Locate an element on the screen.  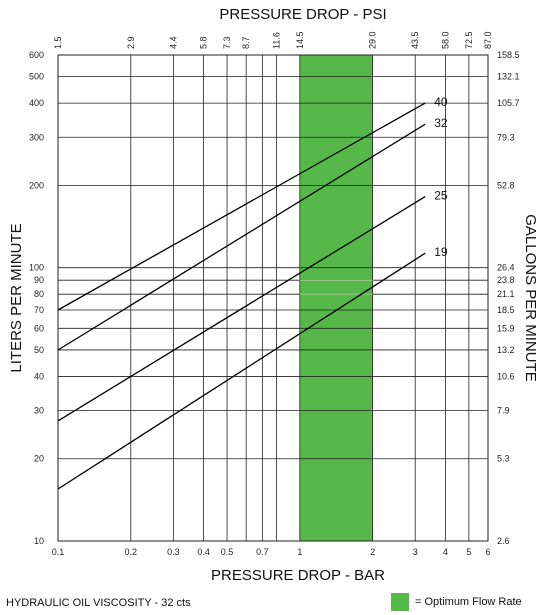
x-tick-label: 4 is located at coordinates (445, 552).